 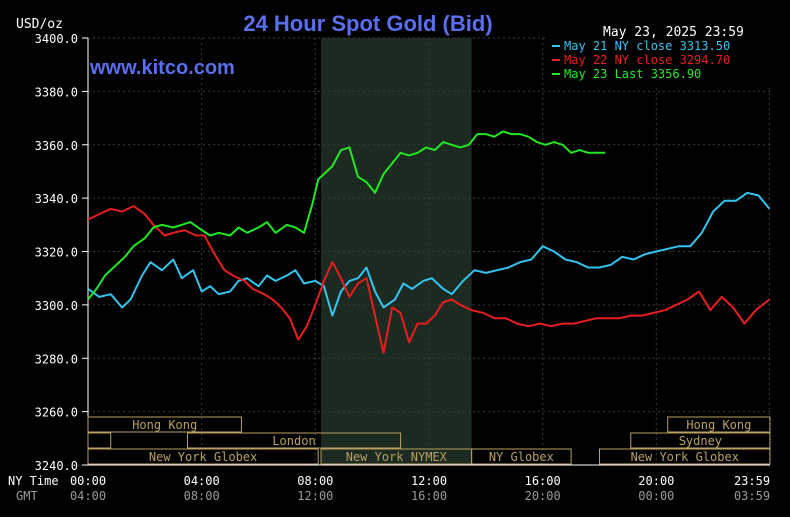 I want to click on x-tick-label-gmt: 12:00, so click(x=315, y=496).